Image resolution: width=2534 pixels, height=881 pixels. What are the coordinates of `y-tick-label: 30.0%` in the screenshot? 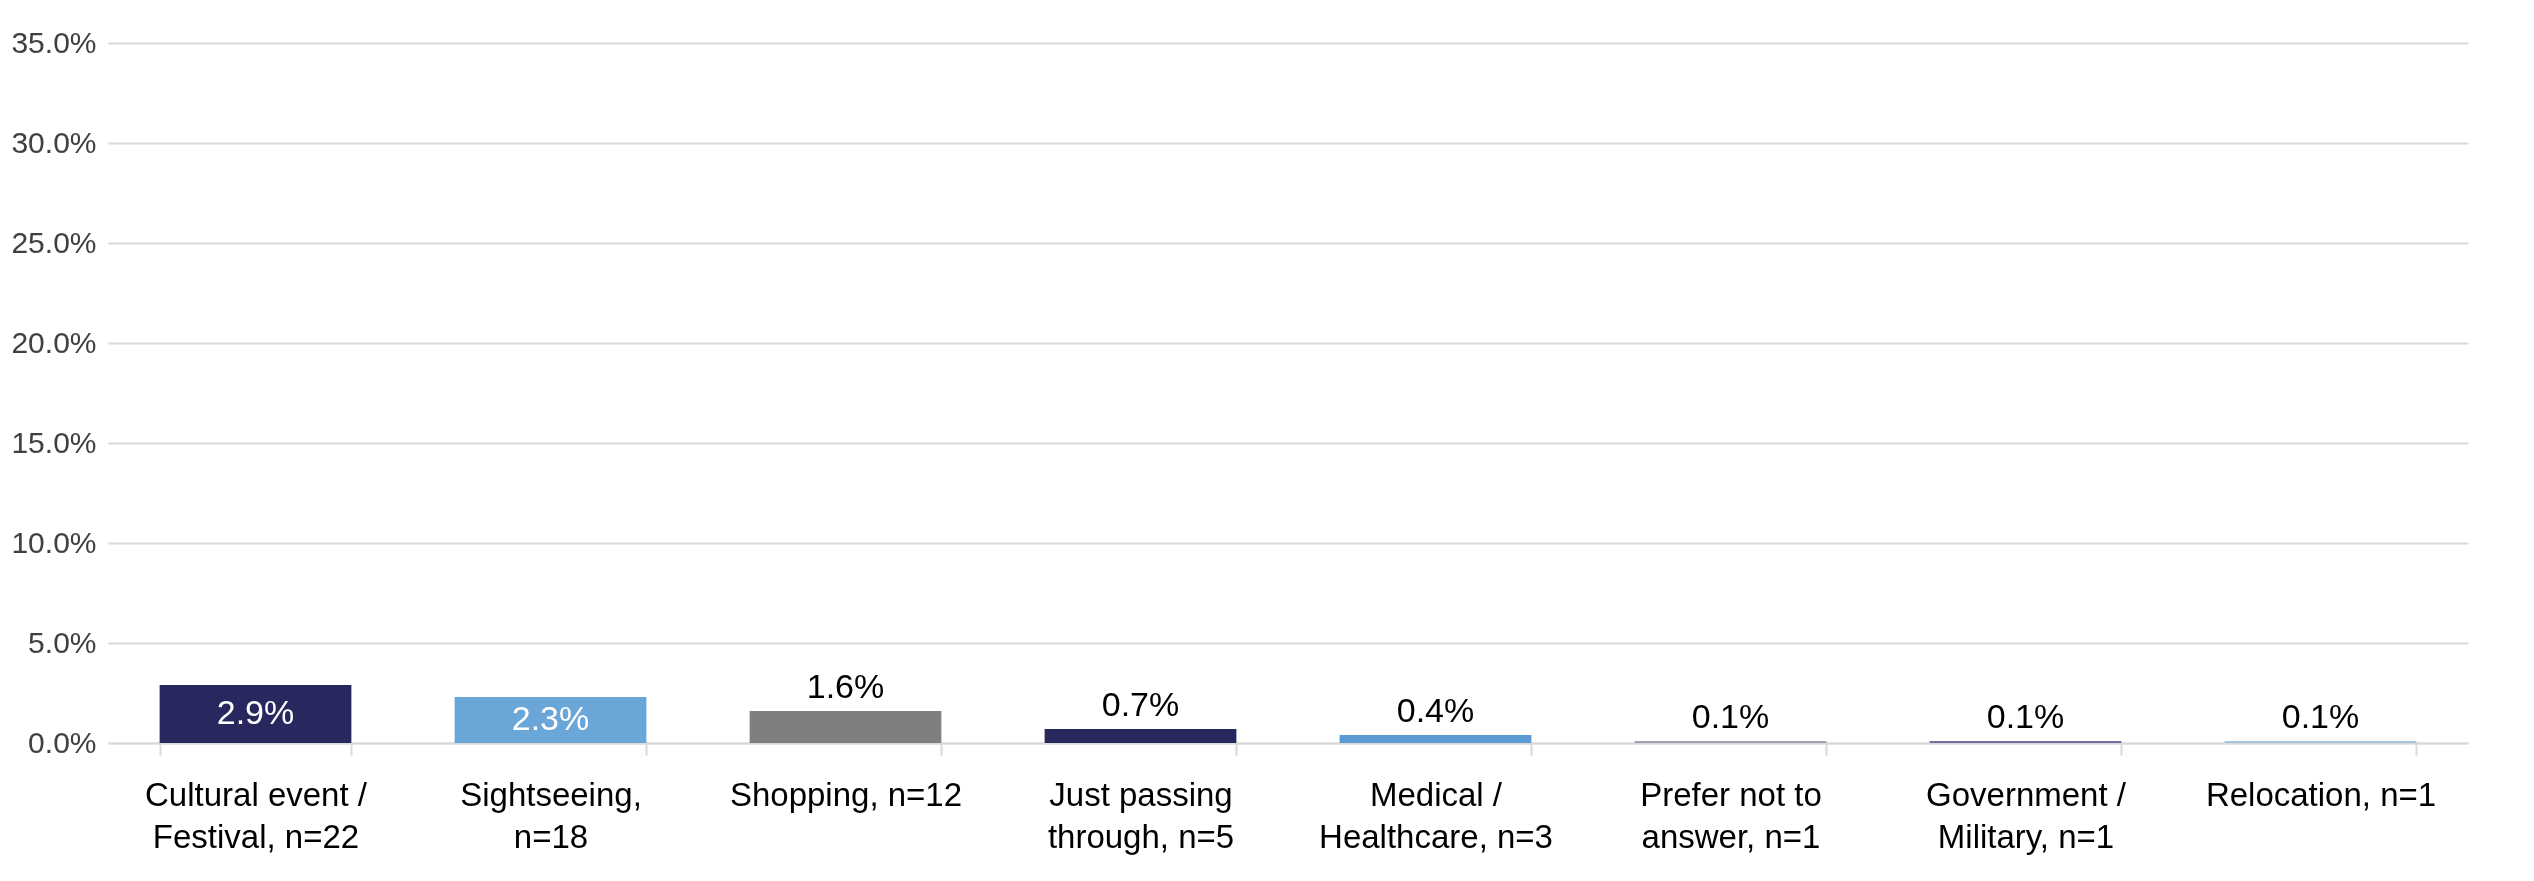 It's located at (54, 142).